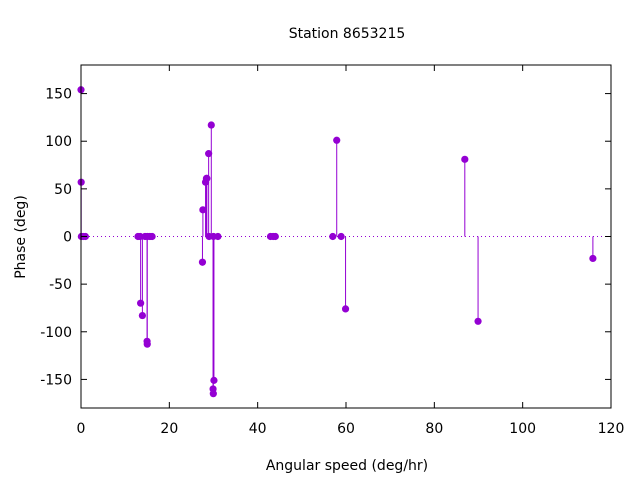  I want to click on y-tick-label: 0, so click(67, 238).